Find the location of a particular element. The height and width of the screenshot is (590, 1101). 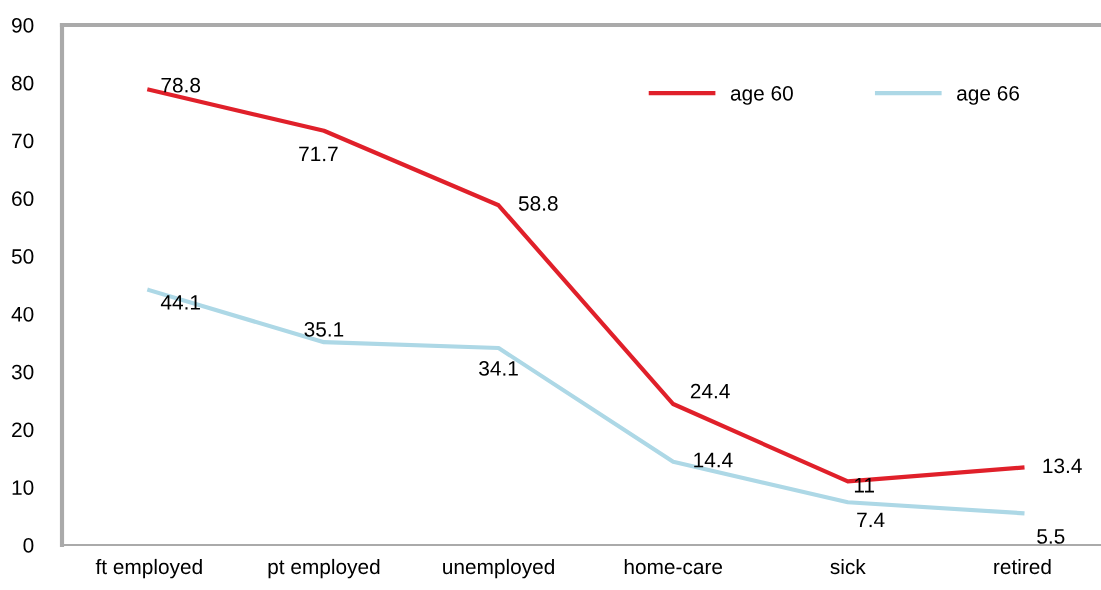

legend-label: age 60 is located at coordinates (761, 95).